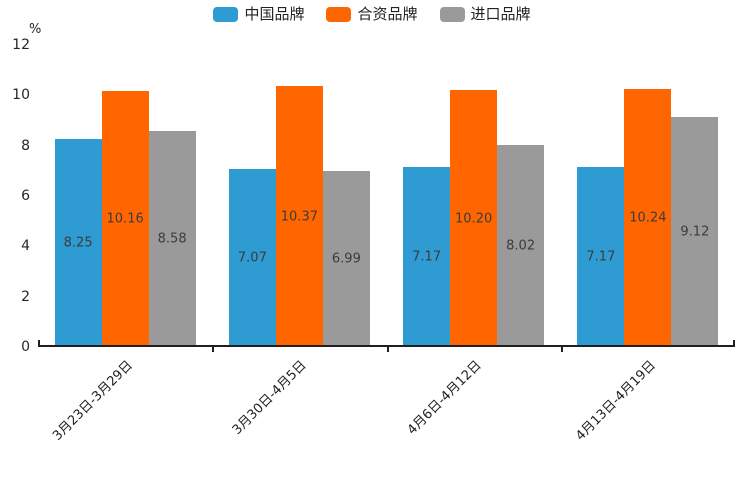 The width and height of the screenshot is (744, 496). I want to click on bar-group-1: 8.25 10.16 8.58, so click(125, 196).